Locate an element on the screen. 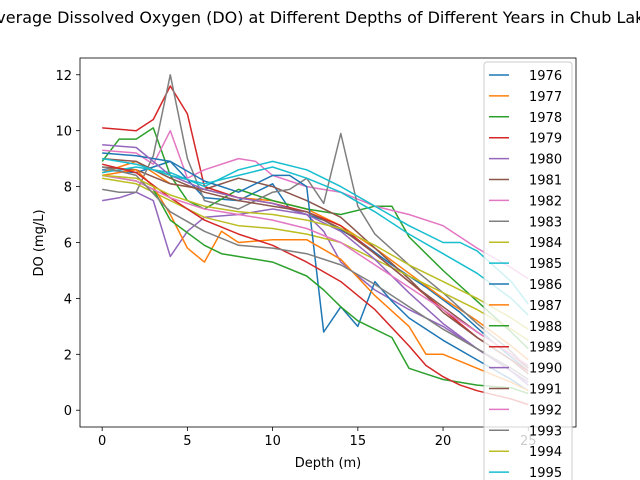 This screenshot has width=640, height=480. x-tick-label: 15 is located at coordinates (358, 441).